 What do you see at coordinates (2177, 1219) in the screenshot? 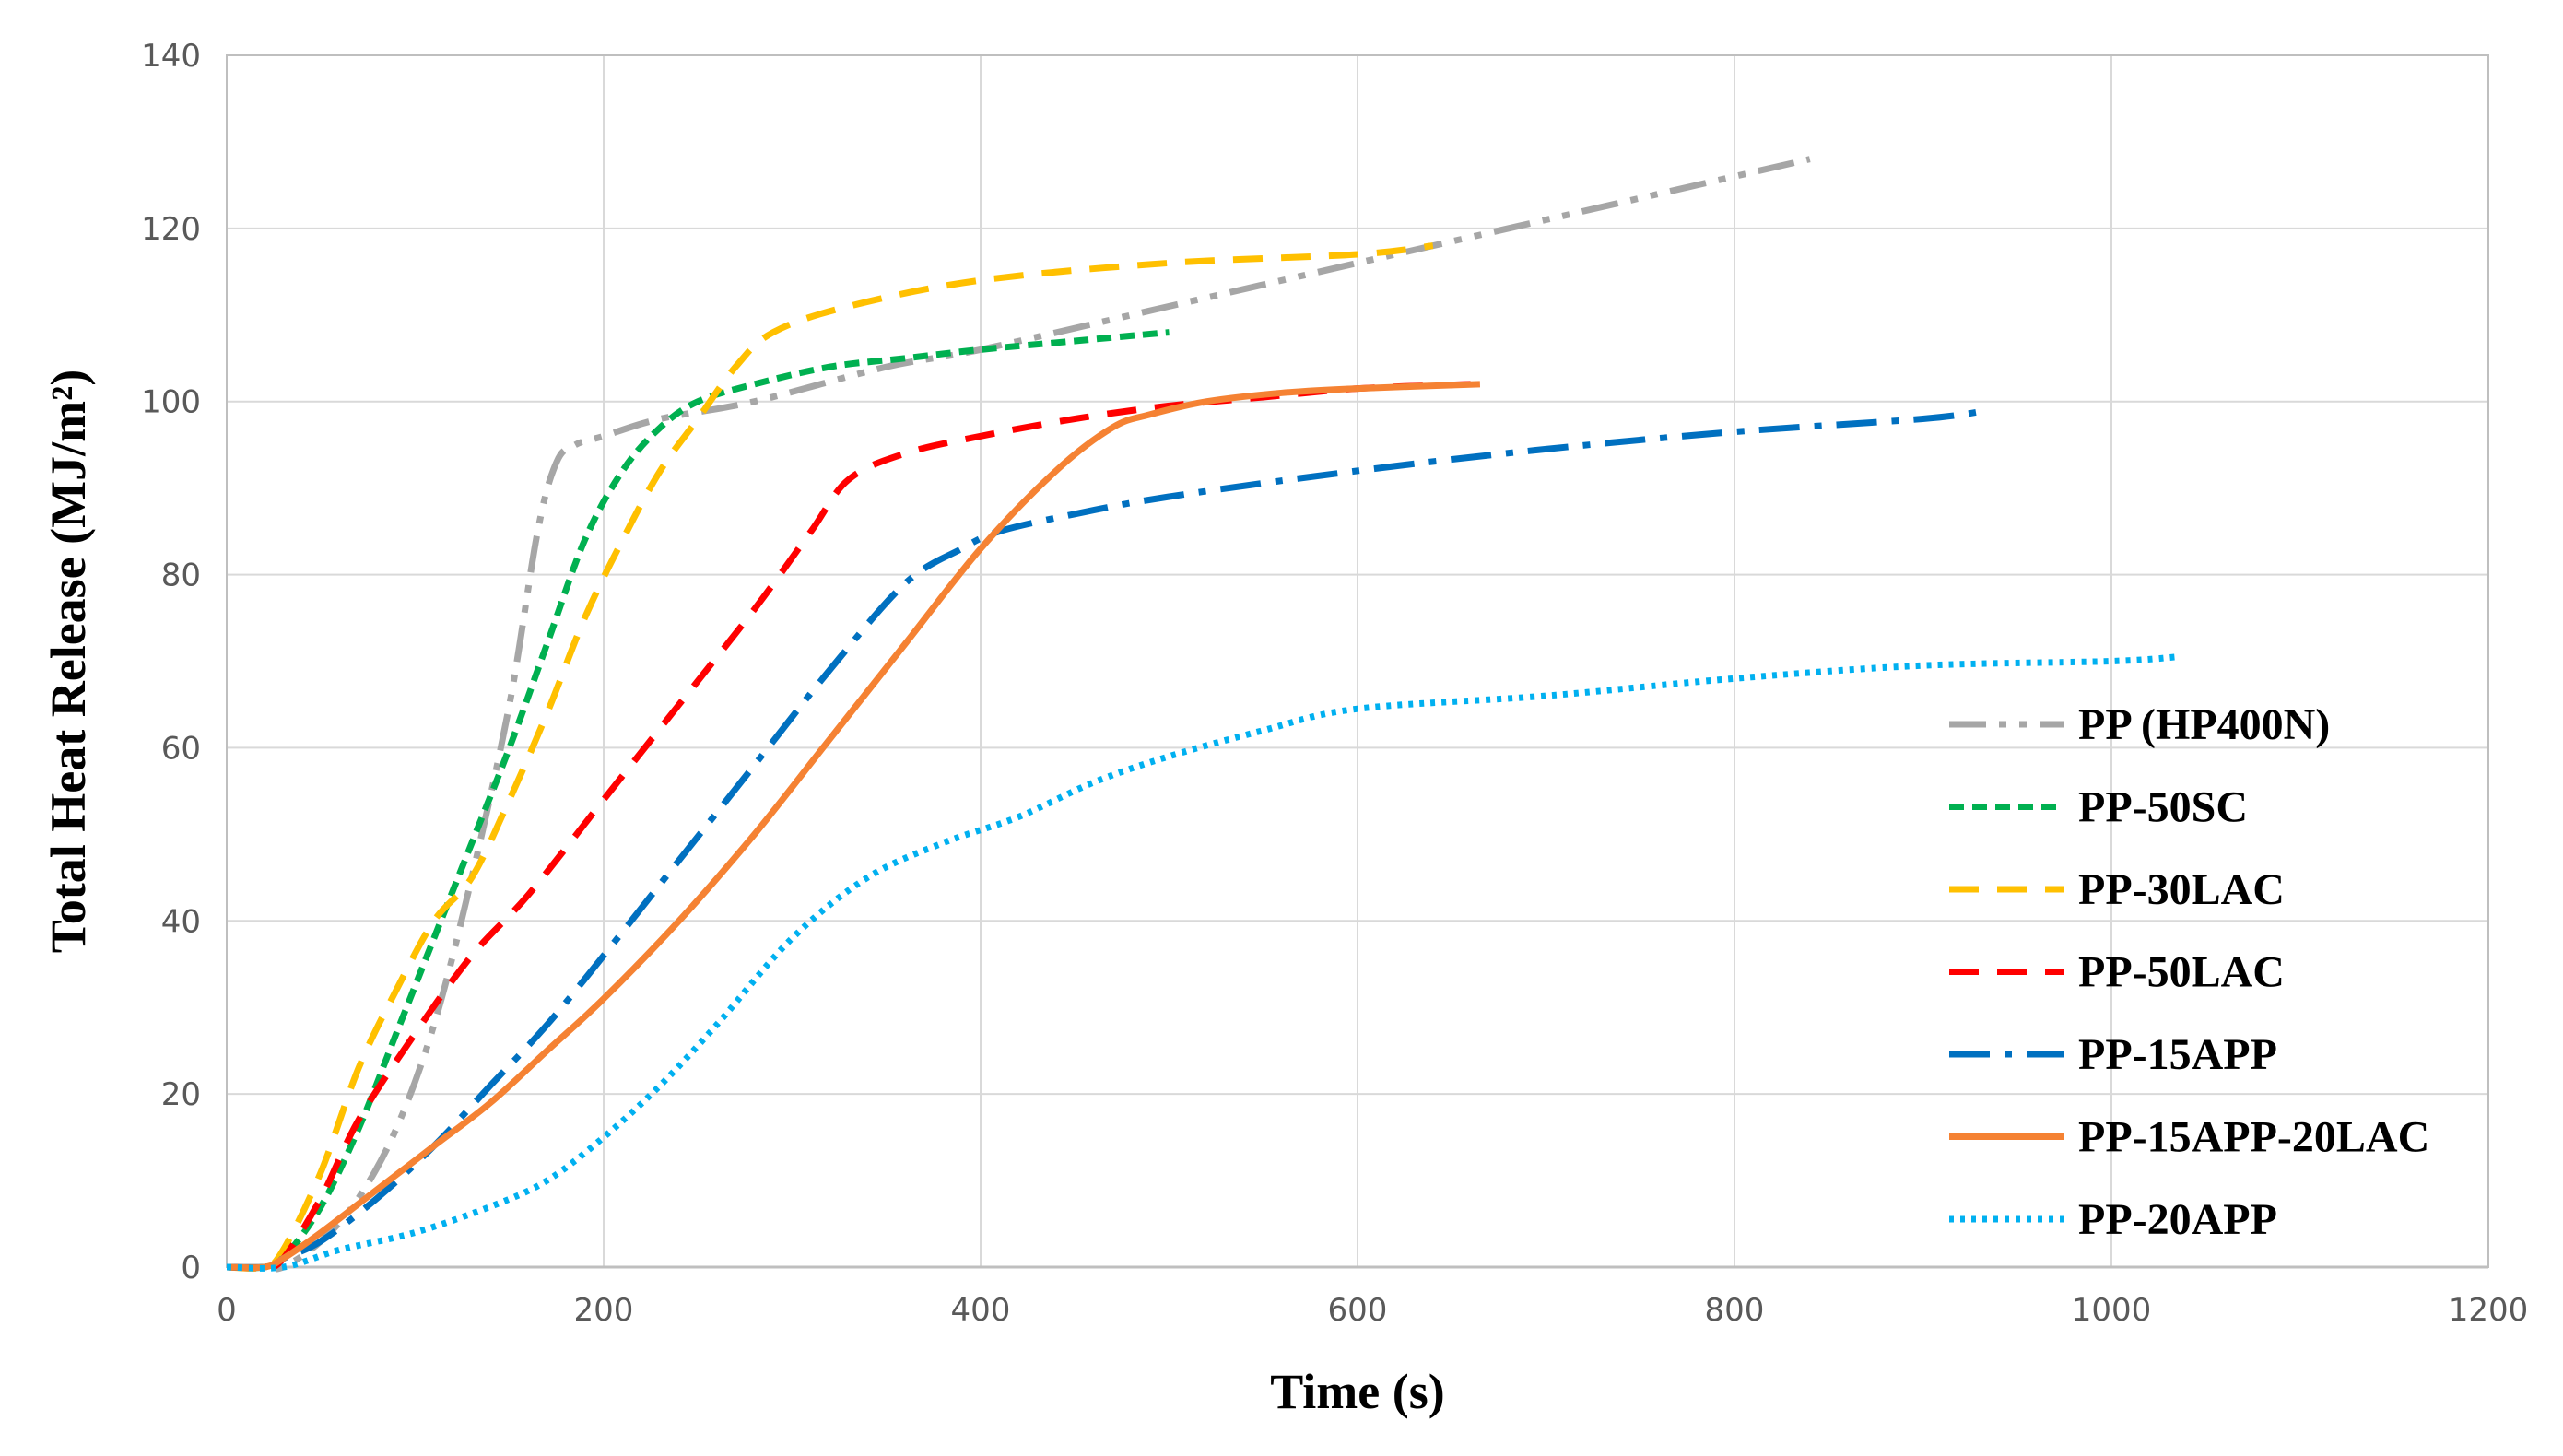
I see `legend-label-6: PP-20APP` at bounding box center [2177, 1219].